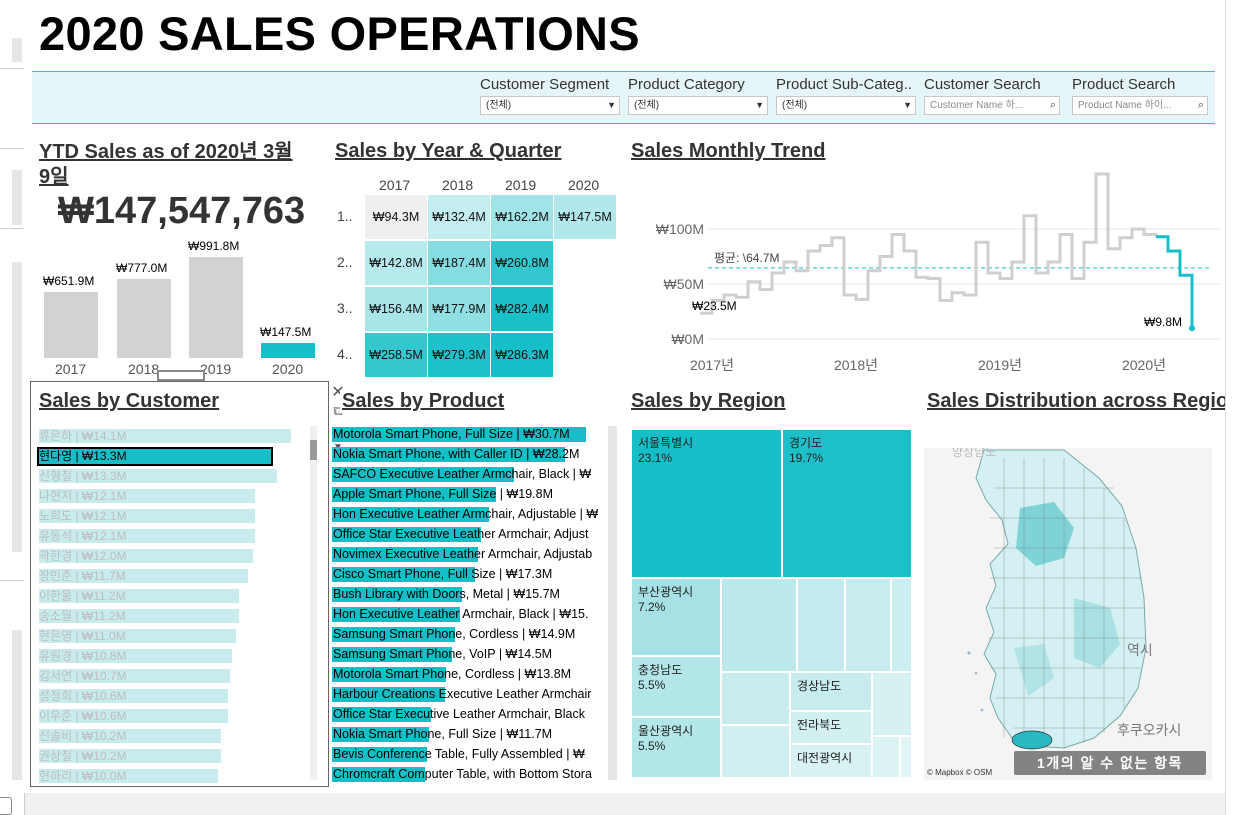 The image size is (1237, 815). Describe the element at coordinates (1068, 614) in the screenshot. I see `region-map: 양상남도 역시 후쿠오카시` at that location.